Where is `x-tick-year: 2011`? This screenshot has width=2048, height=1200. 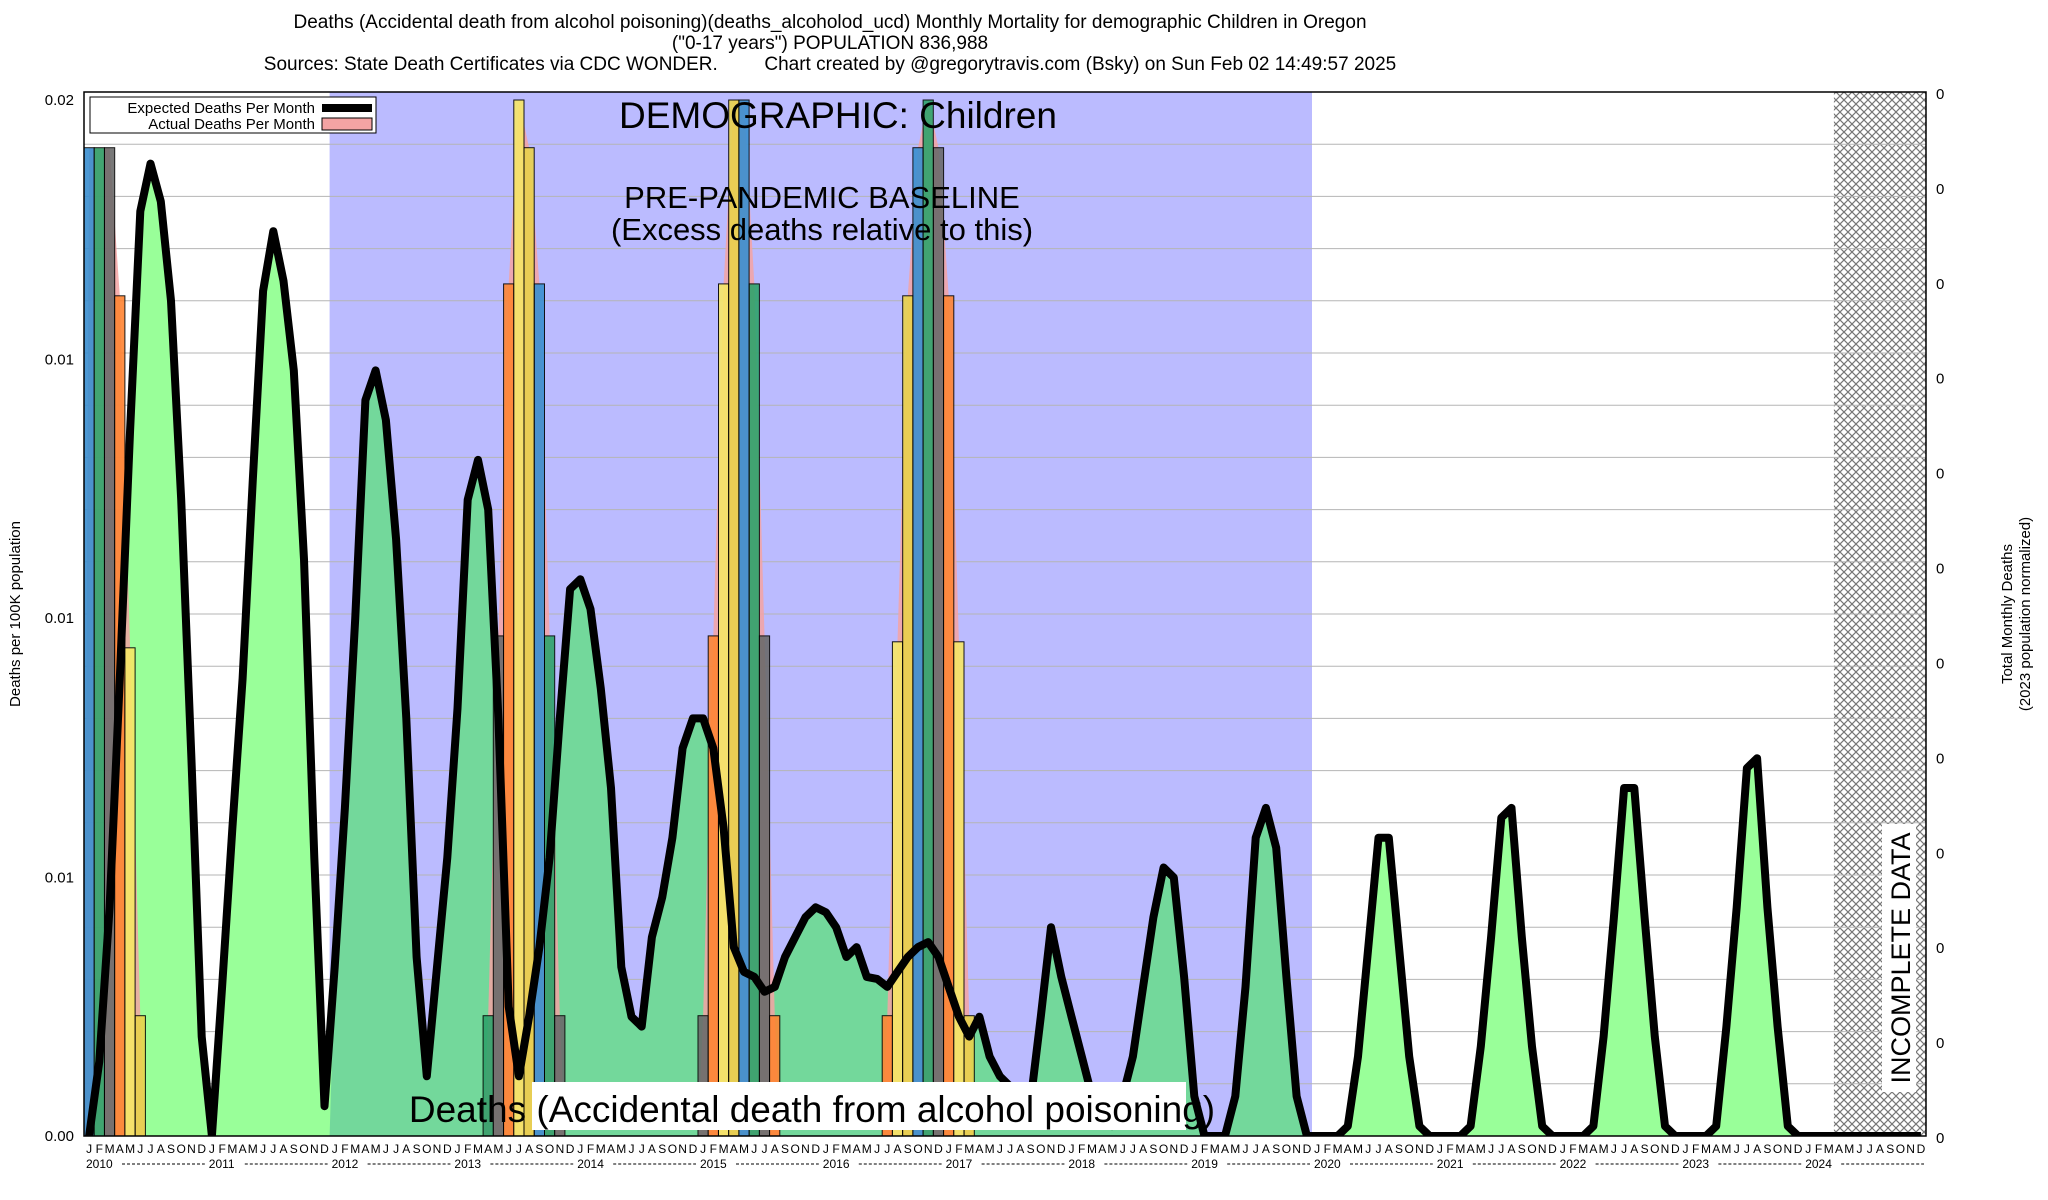 x-tick-year: 2011 is located at coordinates (222, 1164).